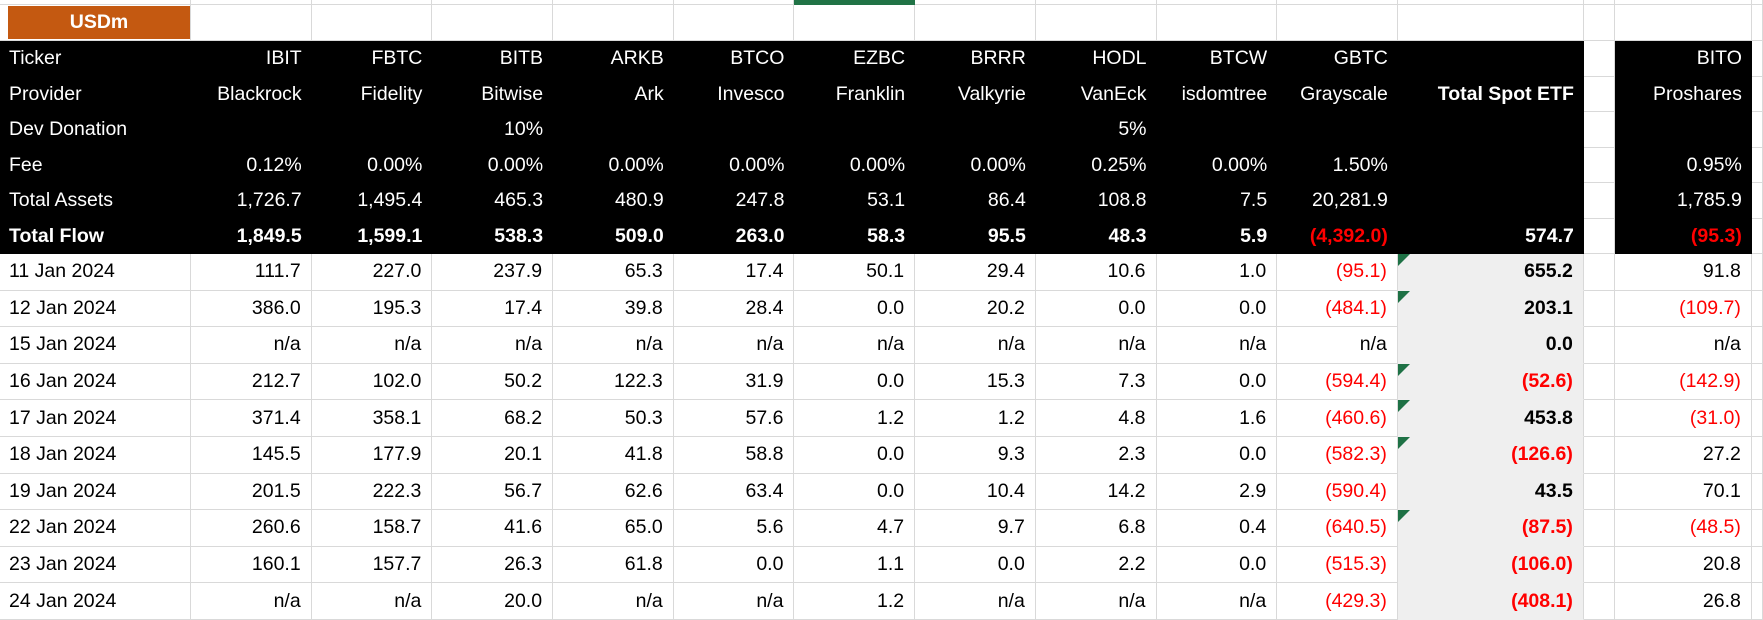 The width and height of the screenshot is (1763, 620). I want to click on cell-dev_donation-BITB: 10%, so click(493, 130).